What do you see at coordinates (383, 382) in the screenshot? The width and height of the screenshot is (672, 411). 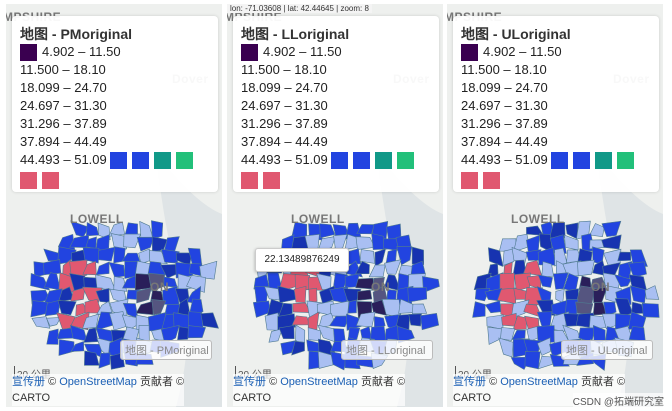 I see `attribution-text: 贡献者 ©` at bounding box center [383, 382].